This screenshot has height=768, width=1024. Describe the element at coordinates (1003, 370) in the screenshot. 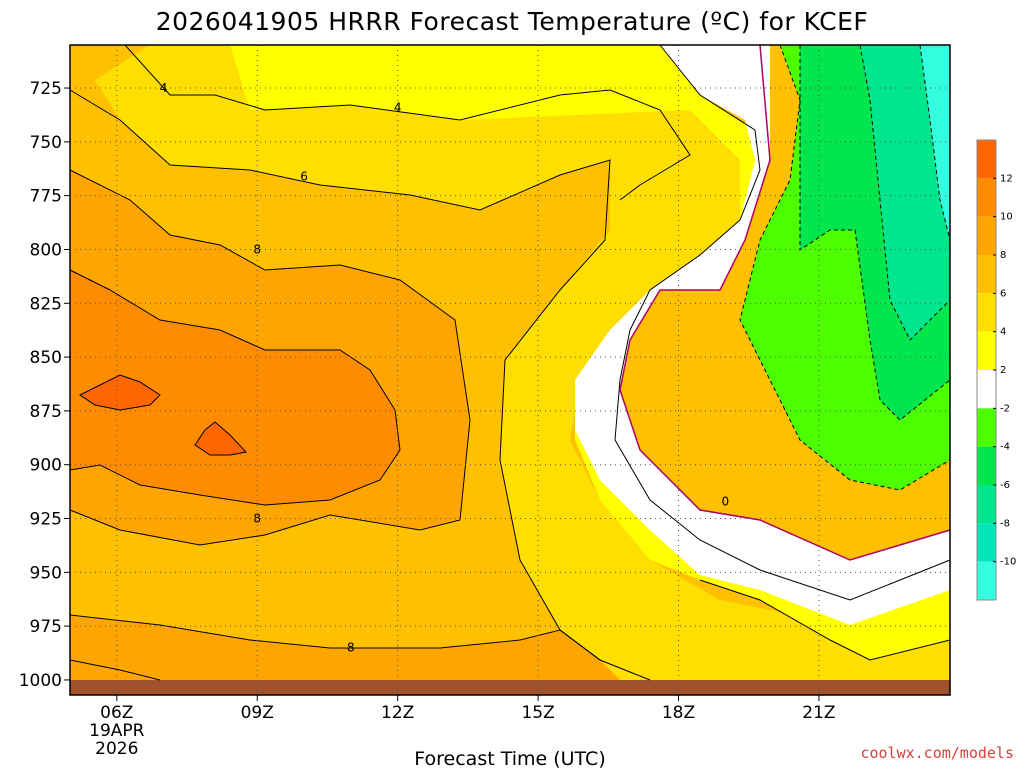

I see `colorbar-tick-label: 2` at that location.